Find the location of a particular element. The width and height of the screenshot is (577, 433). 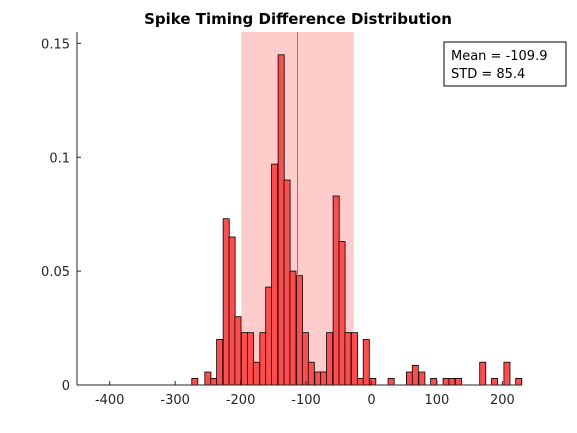

x-ticks: -400 -300 -200 -100 0 100 200 is located at coordinates (305, 394).